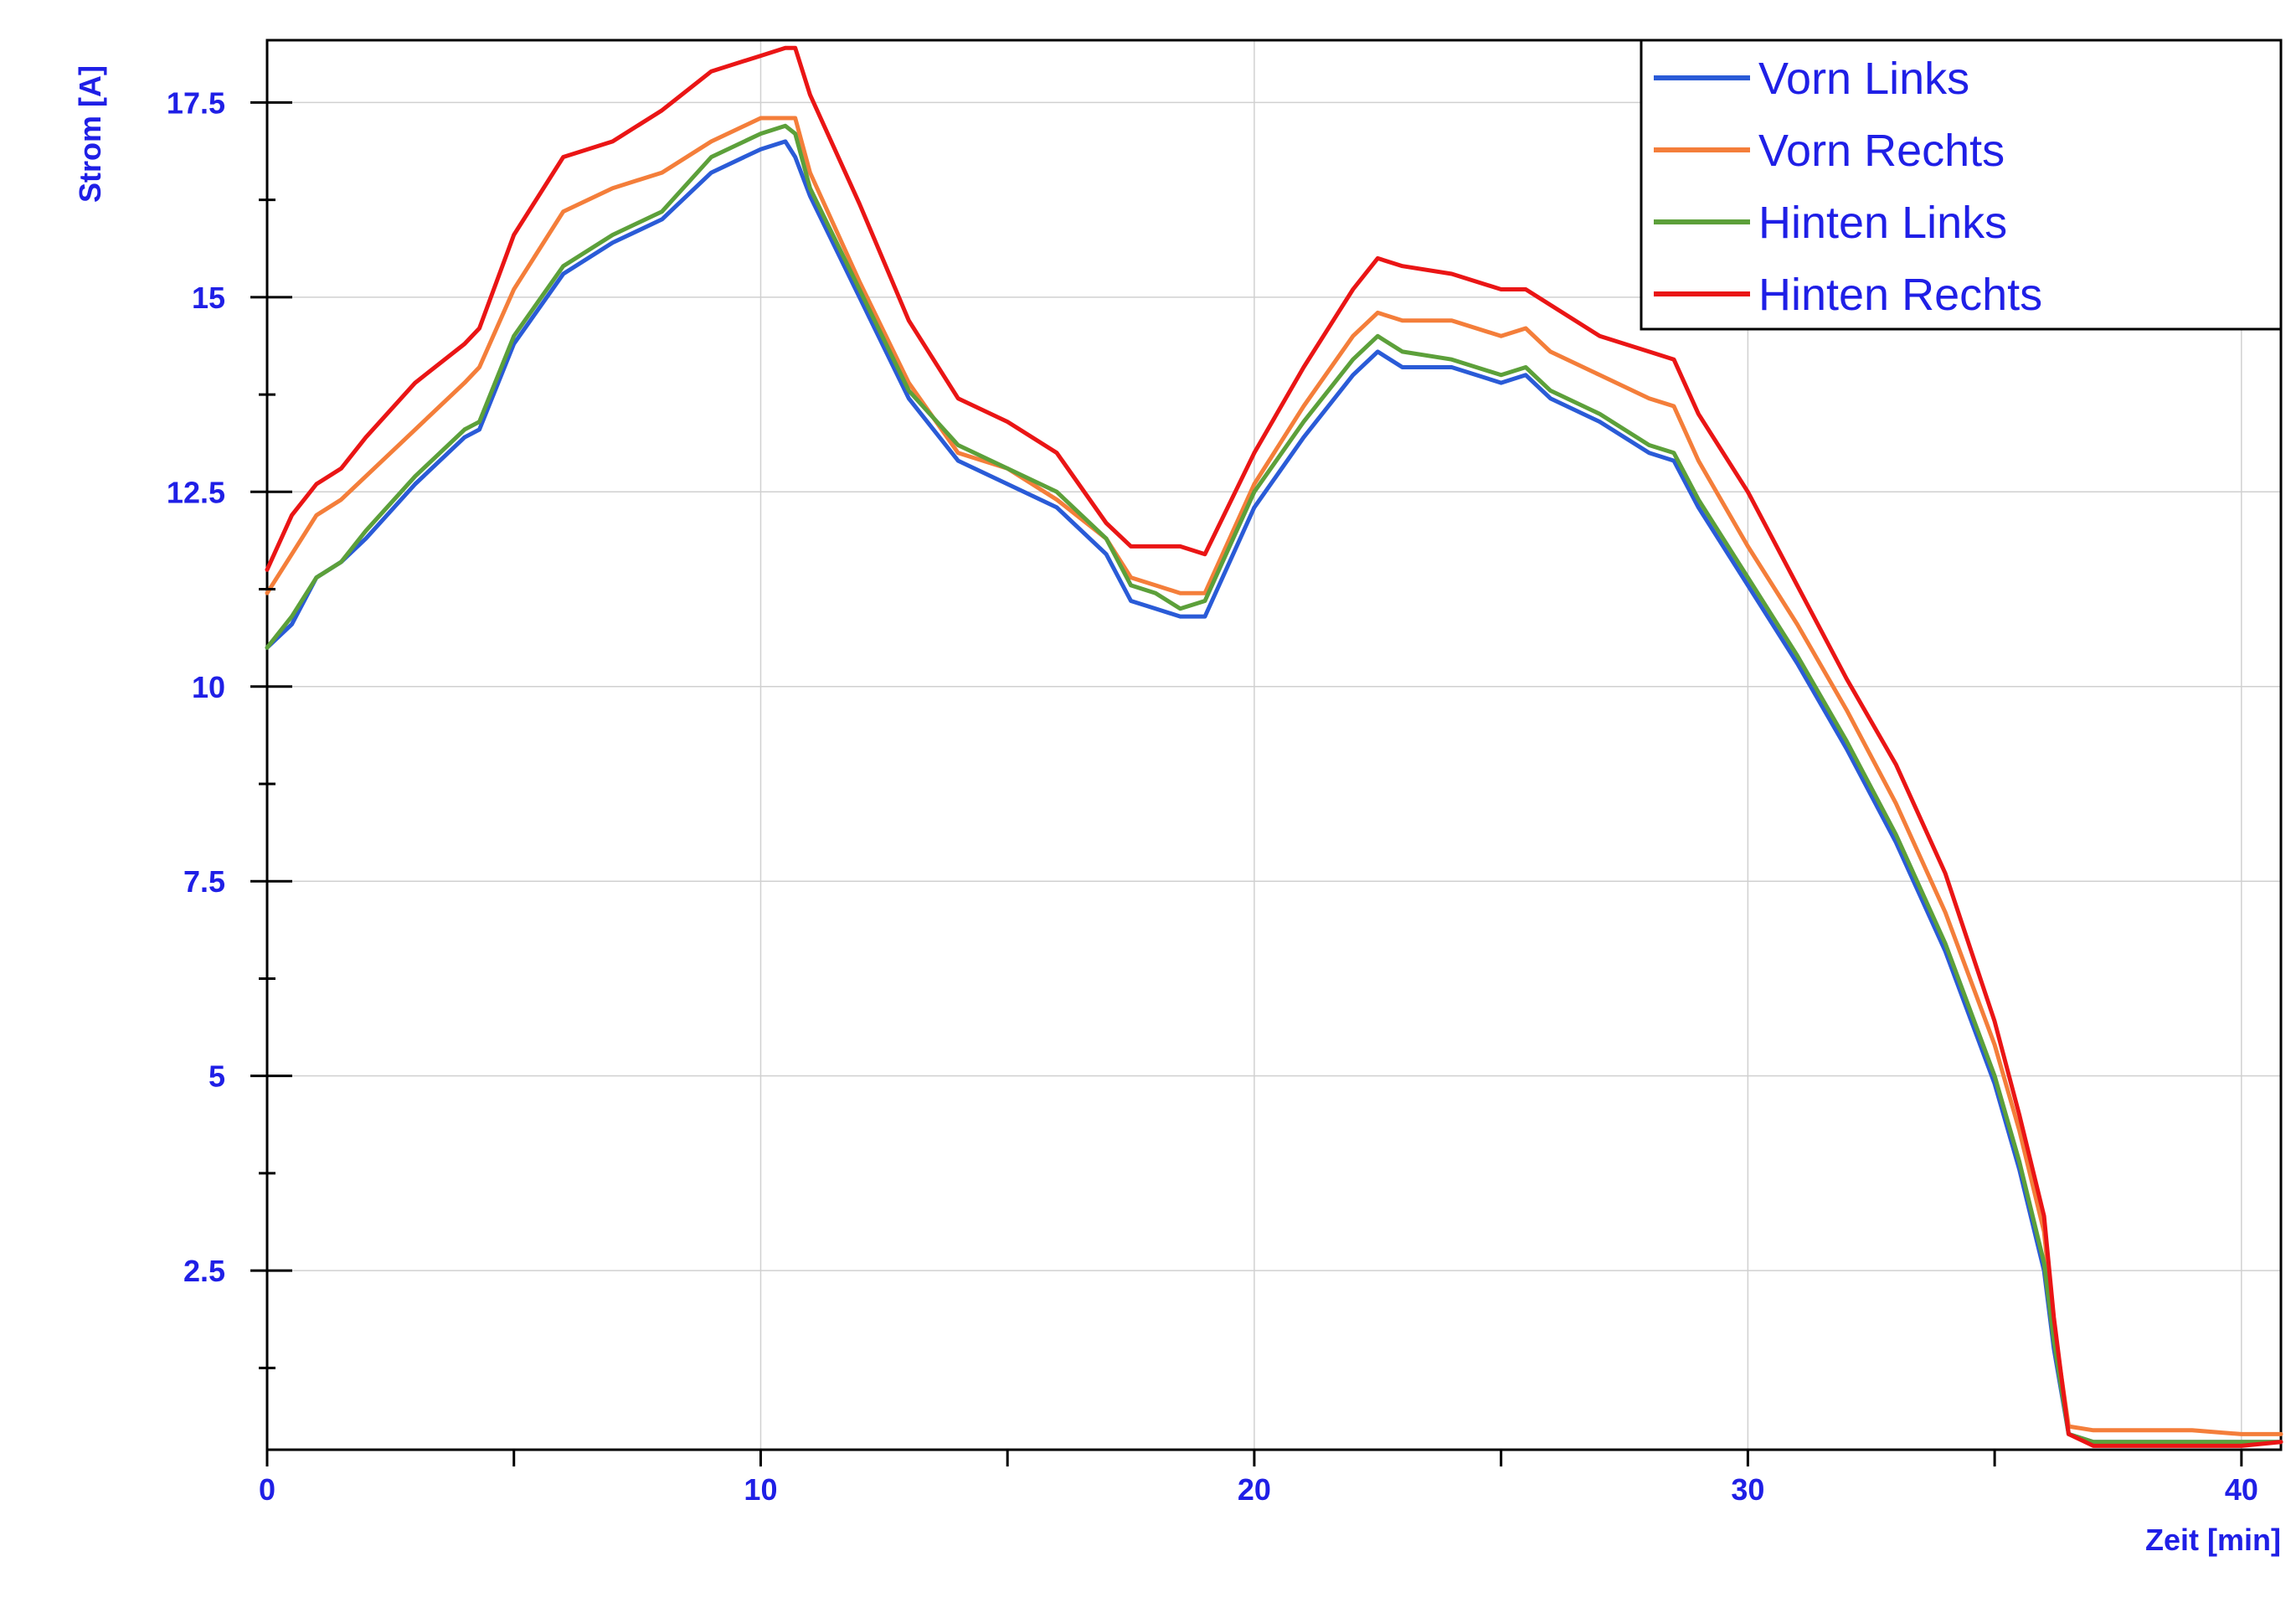  What do you see at coordinates (2241, 1489) in the screenshot?
I see `x-tick-label: 40` at bounding box center [2241, 1489].